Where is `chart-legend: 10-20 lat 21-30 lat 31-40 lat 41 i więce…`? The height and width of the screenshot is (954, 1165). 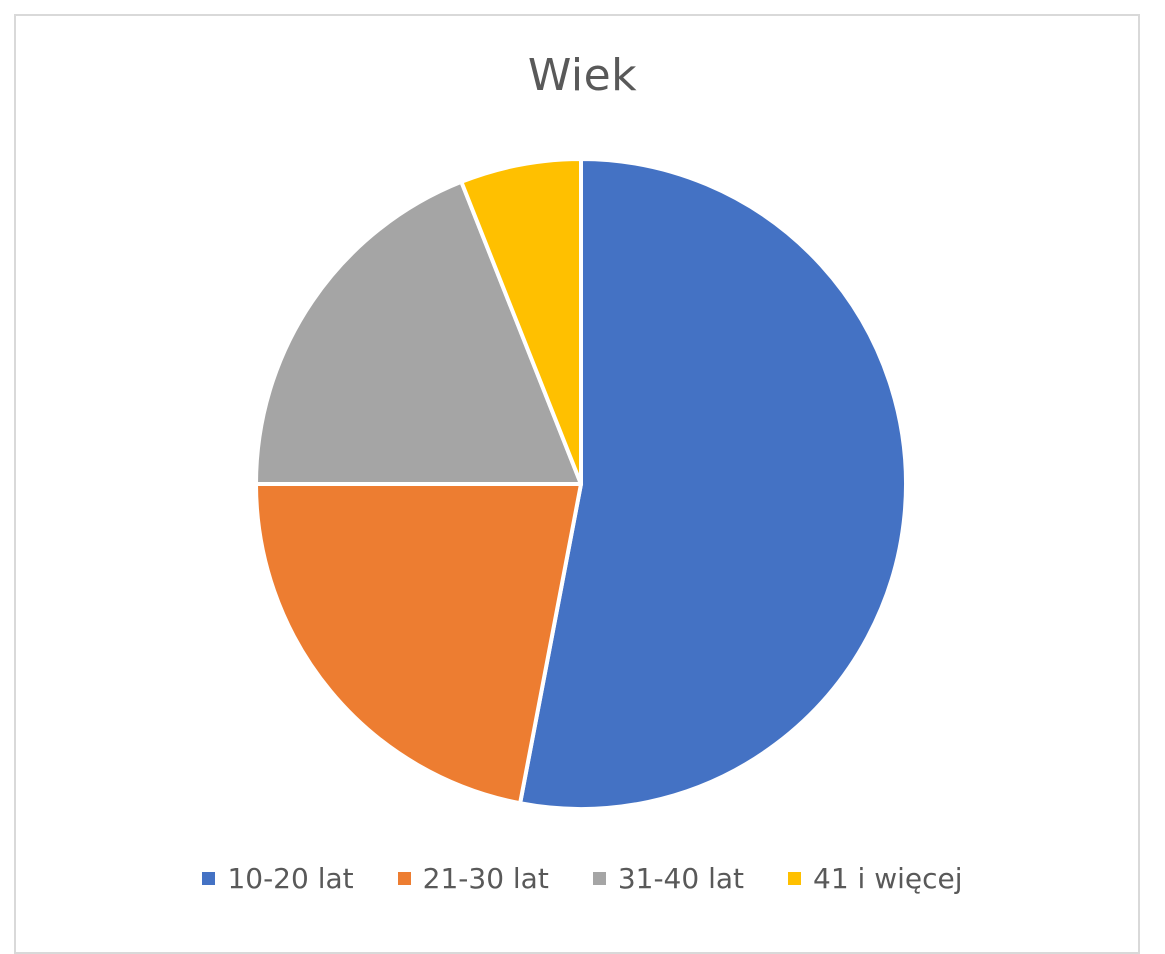
chart-legend: 10-20 lat 21-30 lat 31-40 lat 41 i więce… is located at coordinates (582, 878).